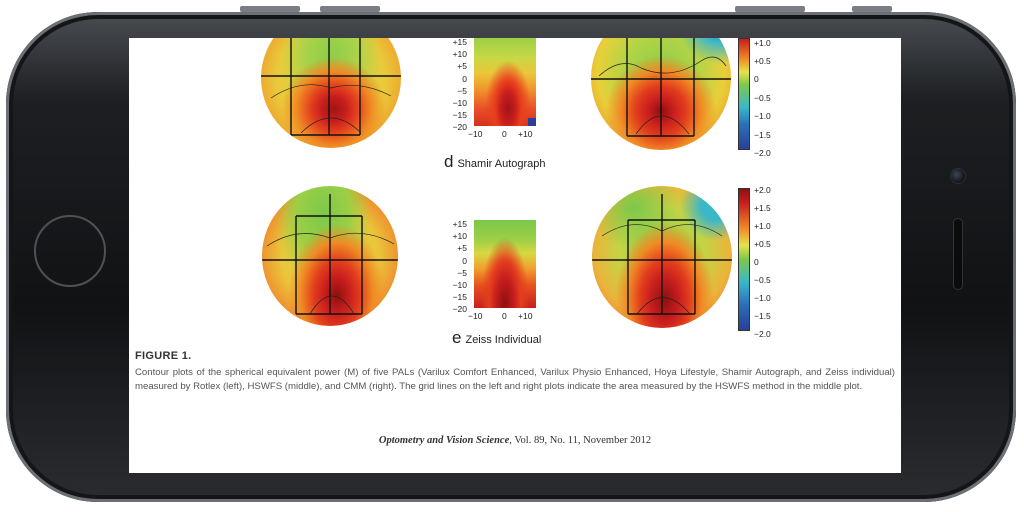  I want to click on panel-e-cmm-plot, so click(662, 257).